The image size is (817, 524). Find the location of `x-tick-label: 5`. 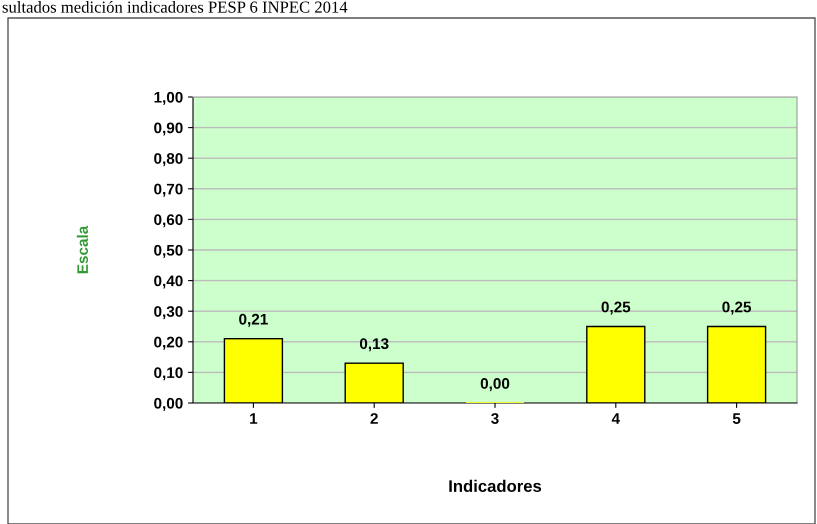

x-tick-label: 5 is located at coordinates (736, 418).